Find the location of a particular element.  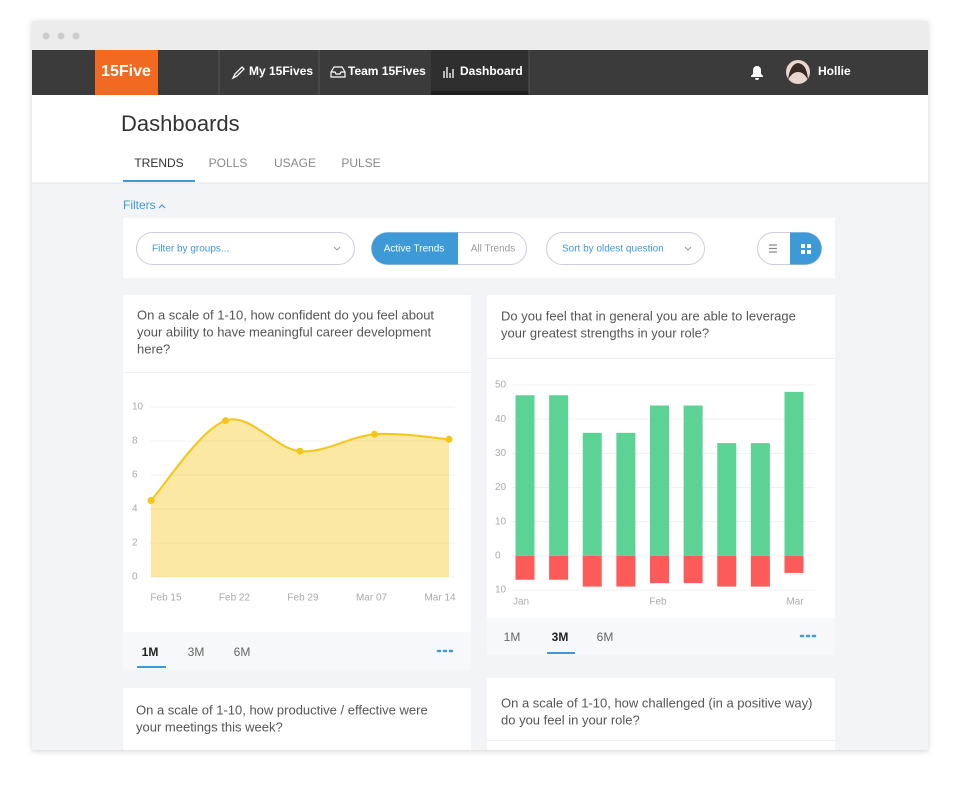

nav-item: Team 15Fives is located at coordinates (387, 71).